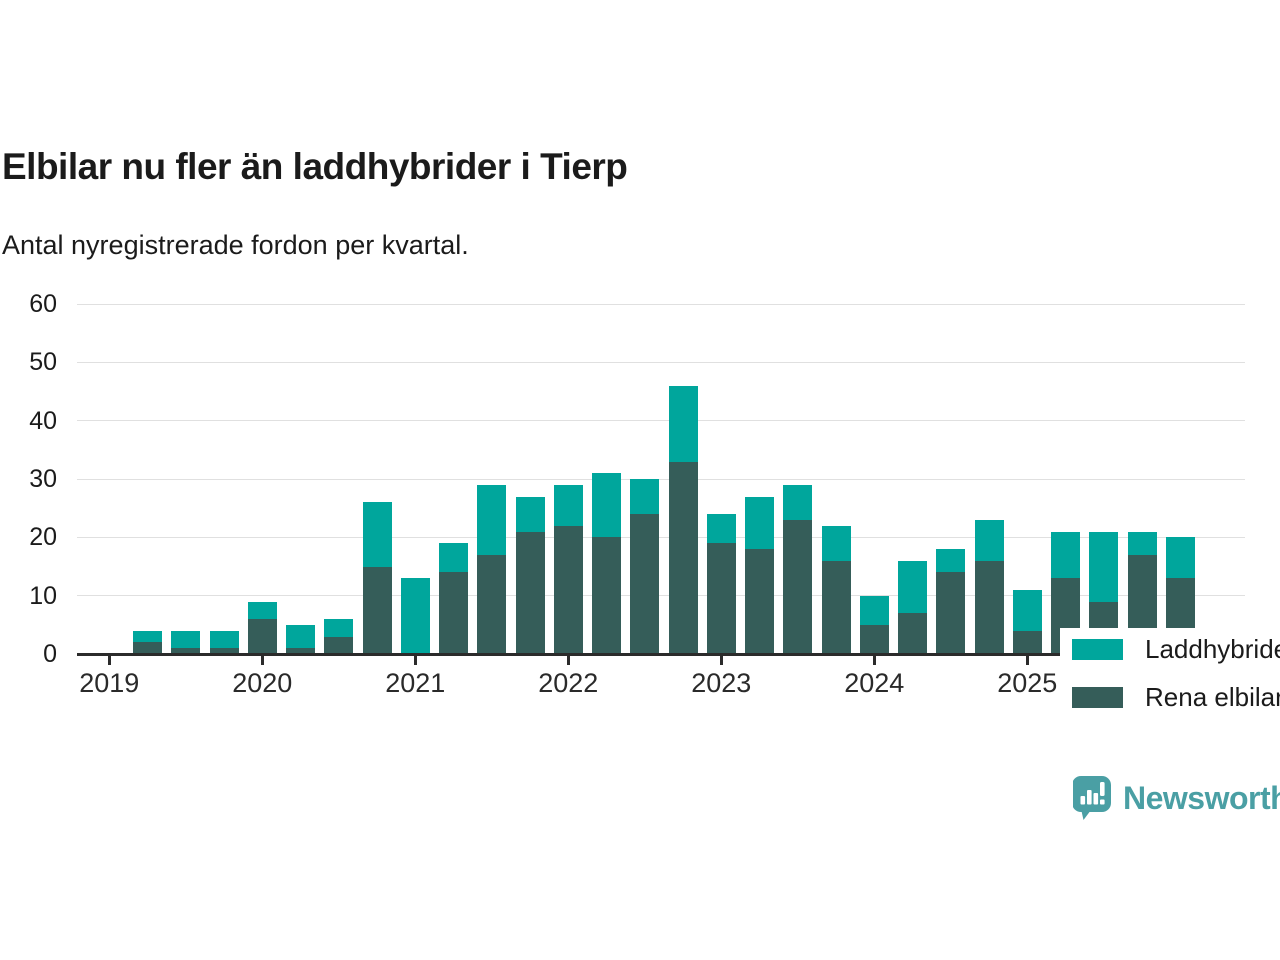  Describe the element at coordinates (235, 245) in the screenshot. I see `chart-subtitle: Antal nyregistrerade fordon per kvartal.` at that location.